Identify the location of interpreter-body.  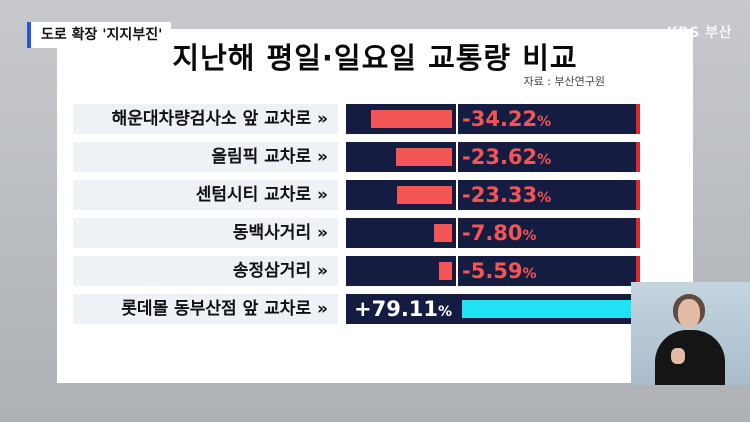
(690, 357).